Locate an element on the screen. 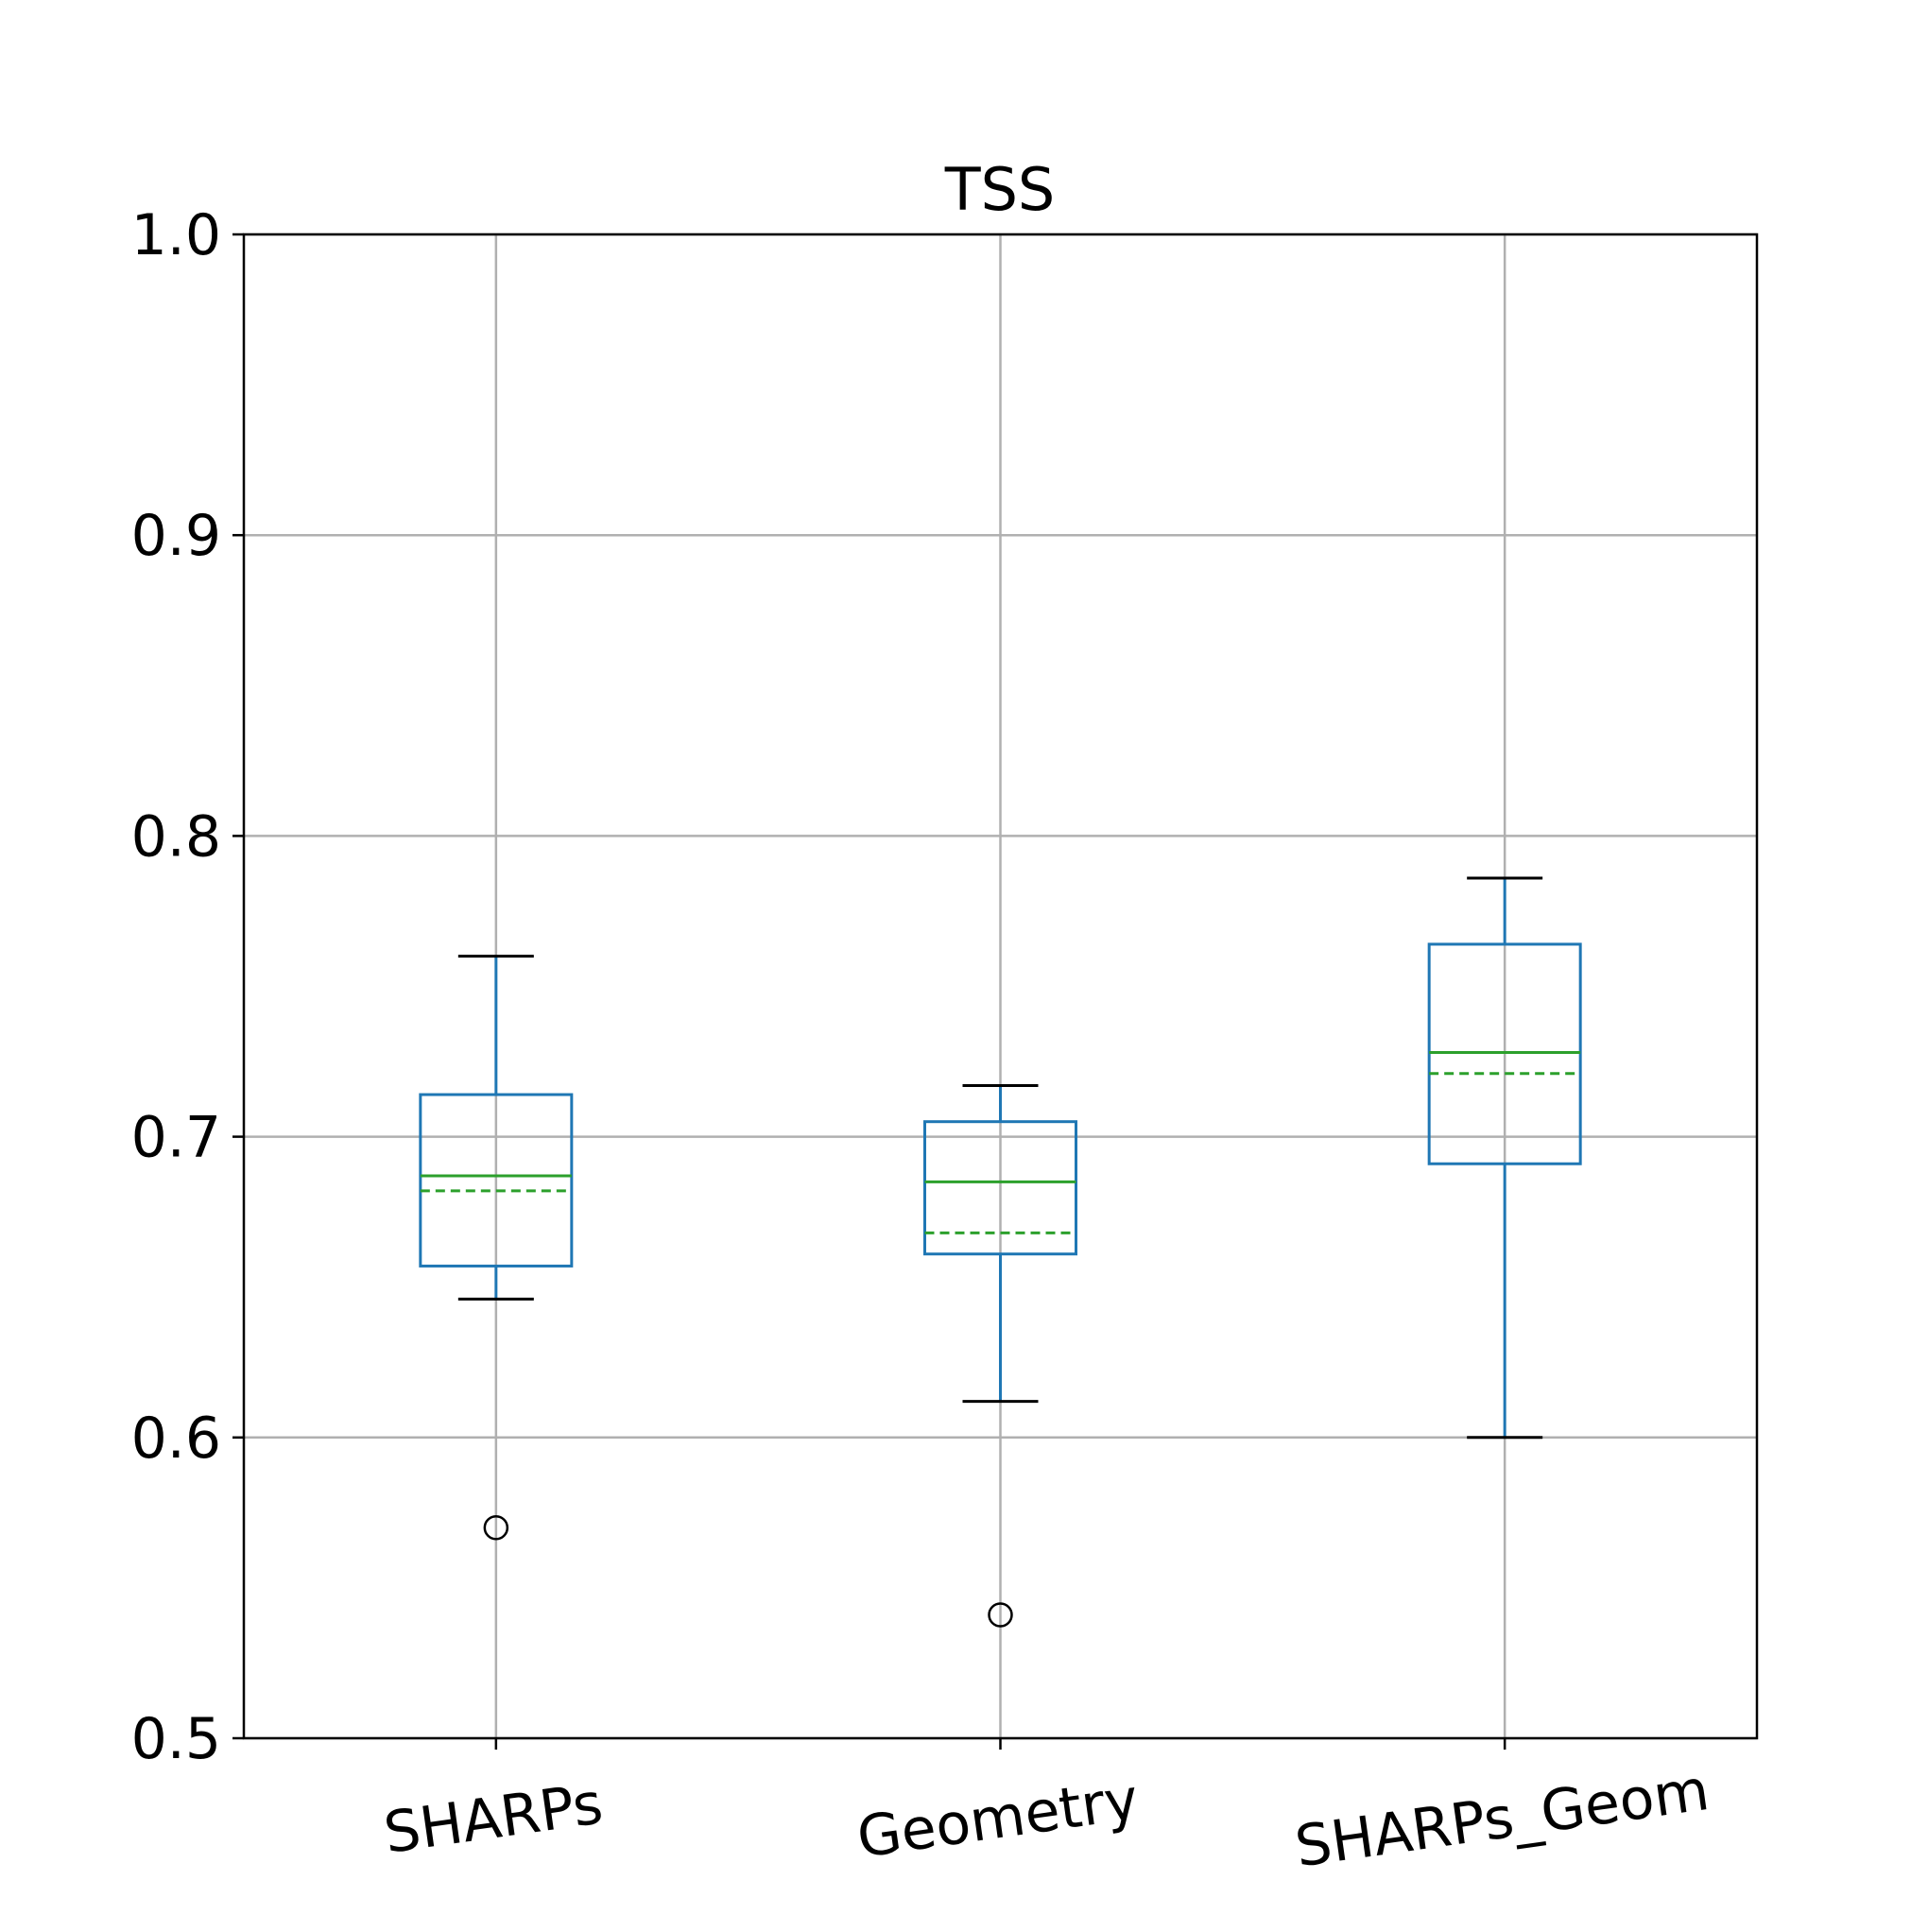  y-tick-label: 0.7 is located at coordinates (176, 1138).